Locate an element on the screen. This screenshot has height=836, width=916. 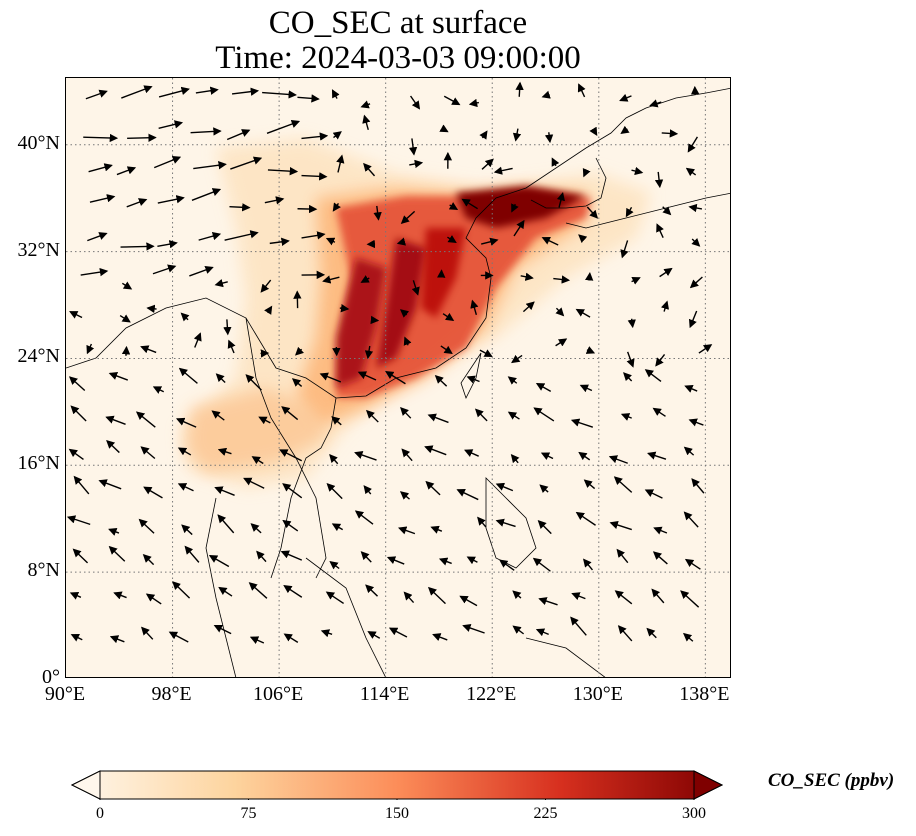
lon-tick-label: 98°E is located at coordinates (171, 694).